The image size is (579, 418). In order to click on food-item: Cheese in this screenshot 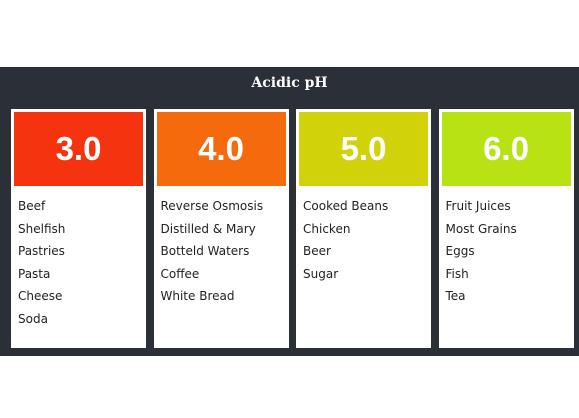, I will do `click(40, 296)`.